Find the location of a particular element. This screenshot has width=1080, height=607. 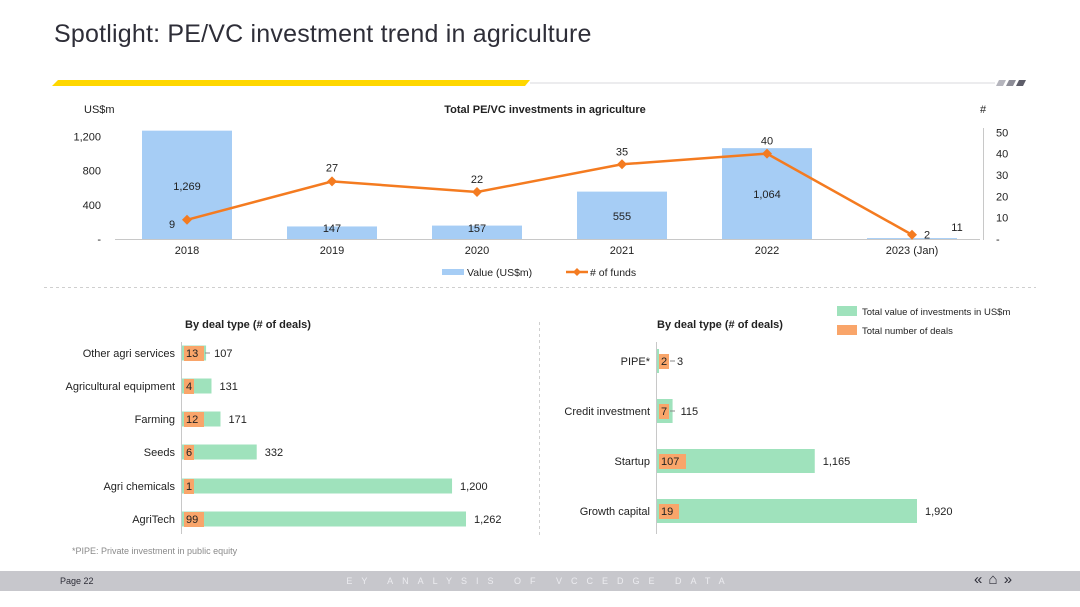

y-tick-label: 400 is located at coordinates (92, 206).